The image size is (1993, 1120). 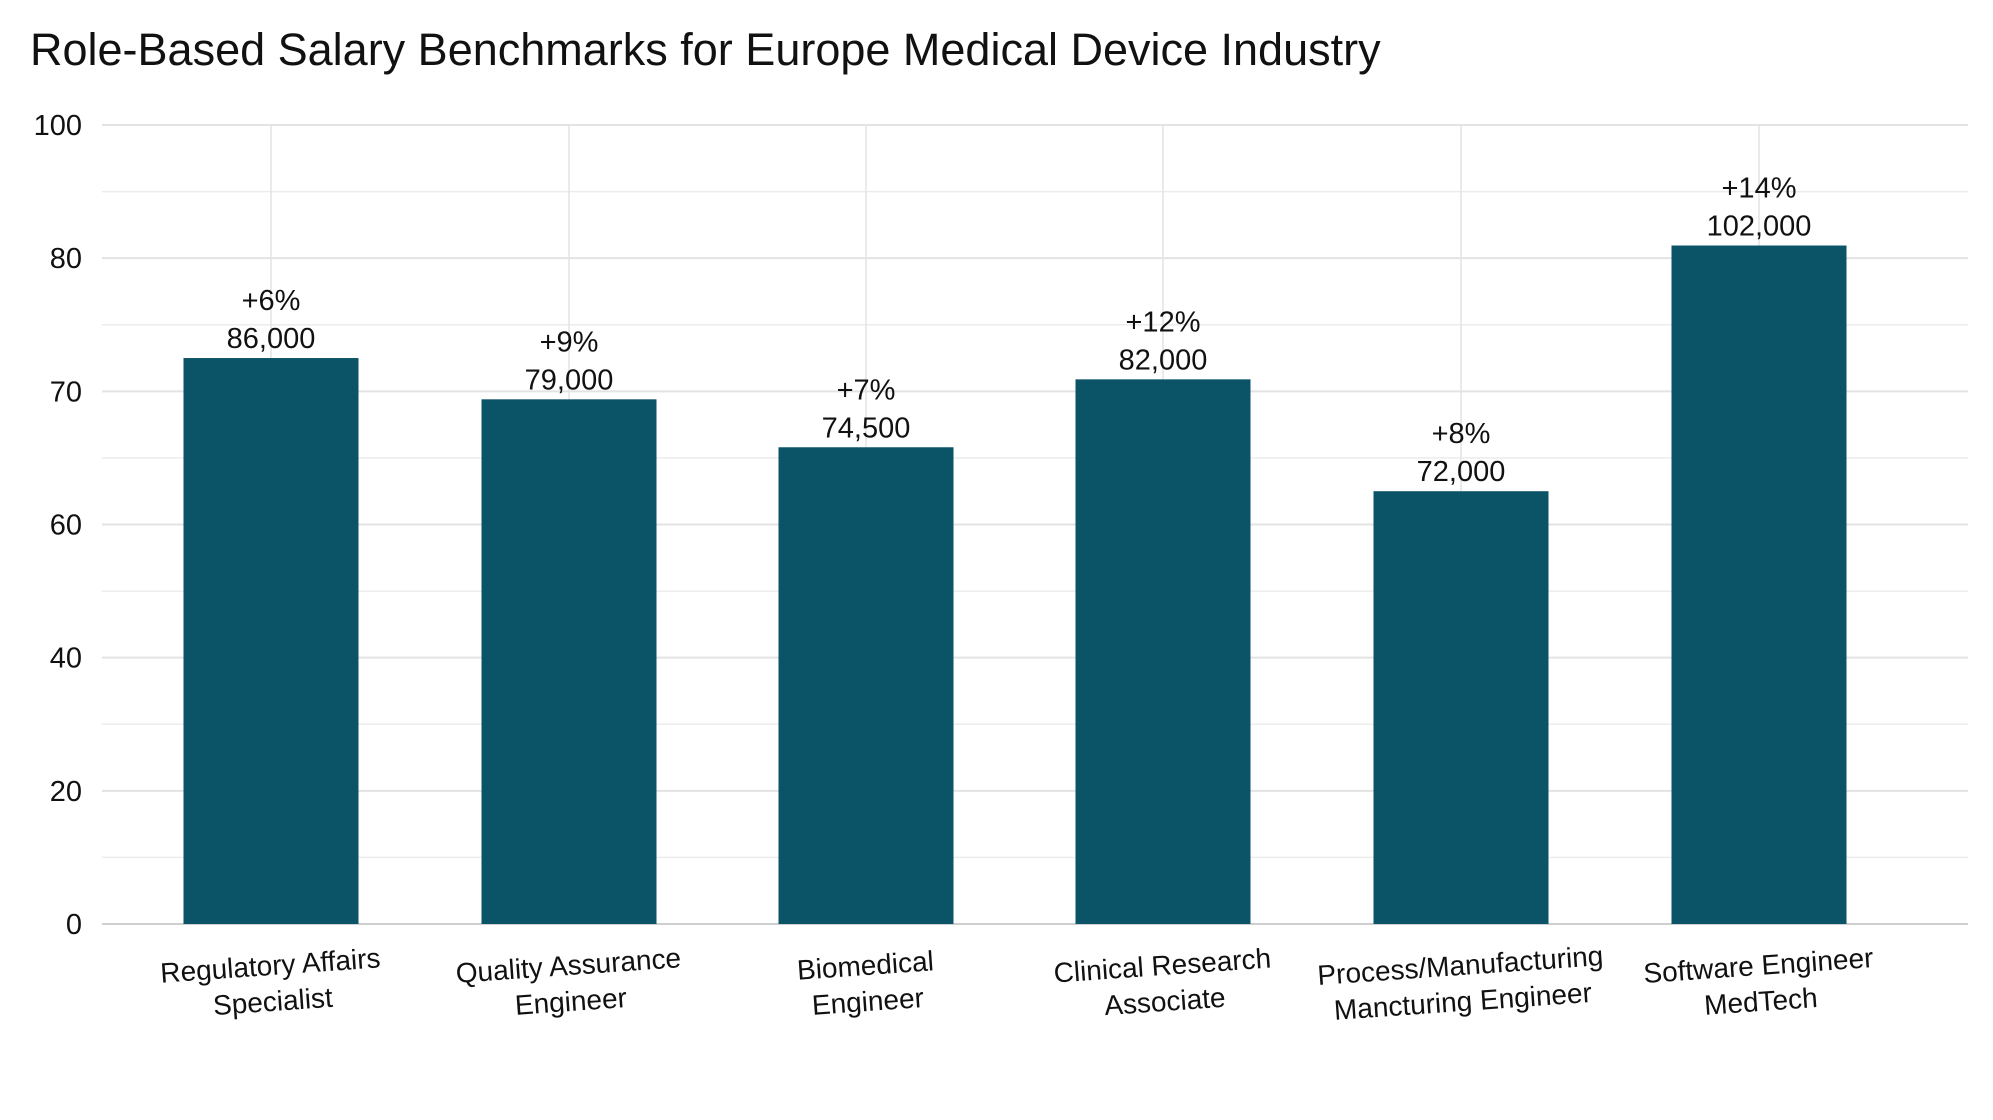 I want to click on value-label: 74,500, so click(x=866, y=428).